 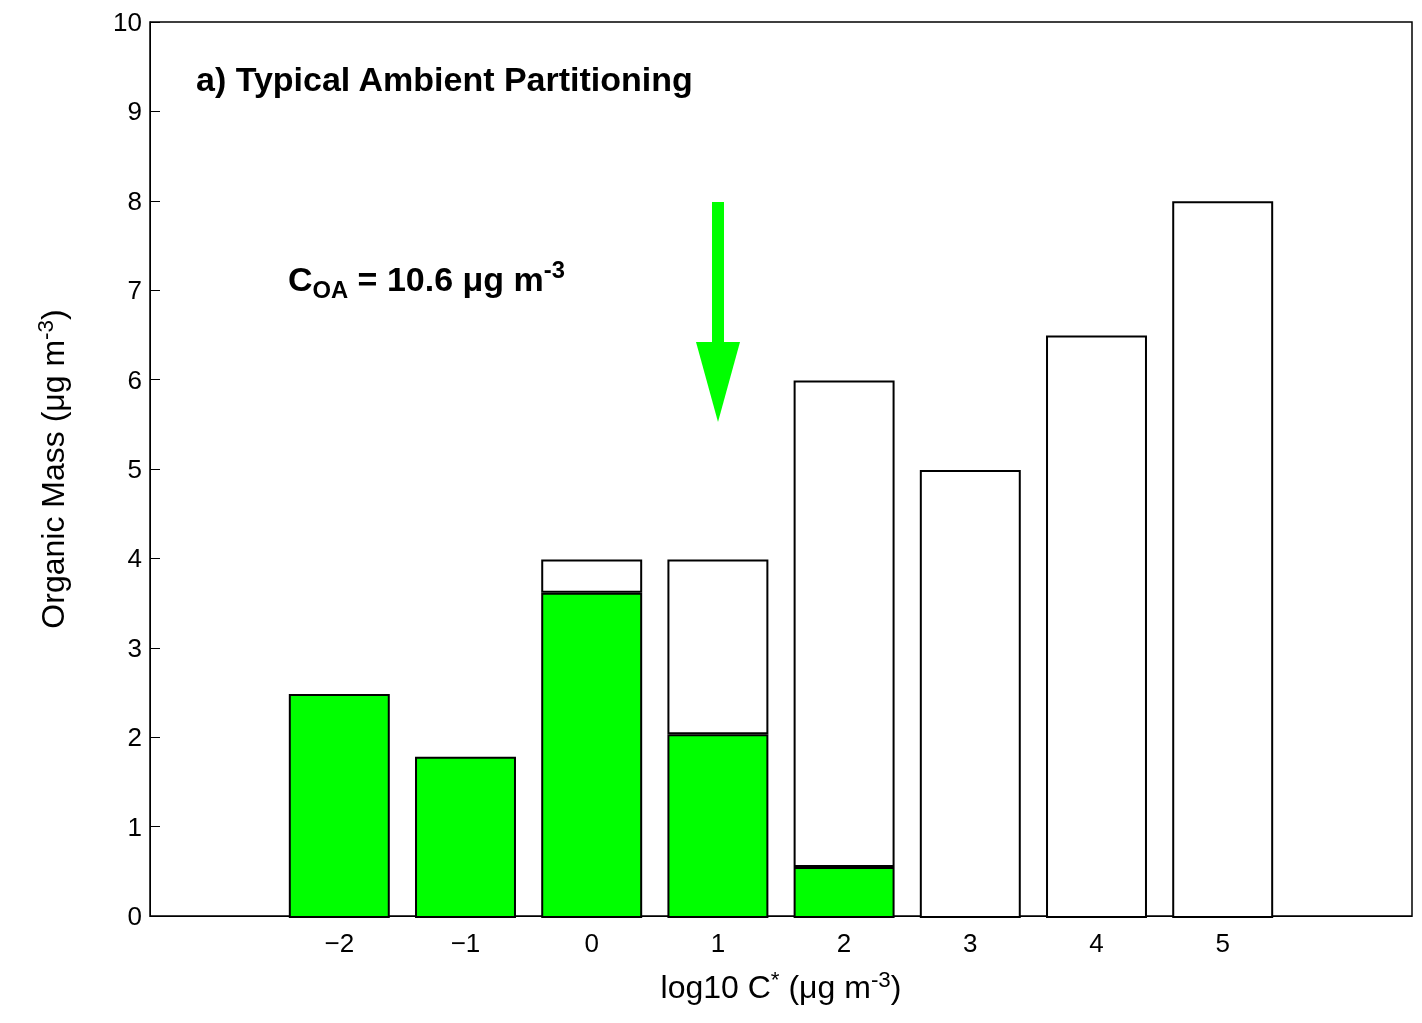 What do you see at coordinates (465, 943) in the screenshot?
I see `x-tick-label: −1` at bounding box center [465, 943].